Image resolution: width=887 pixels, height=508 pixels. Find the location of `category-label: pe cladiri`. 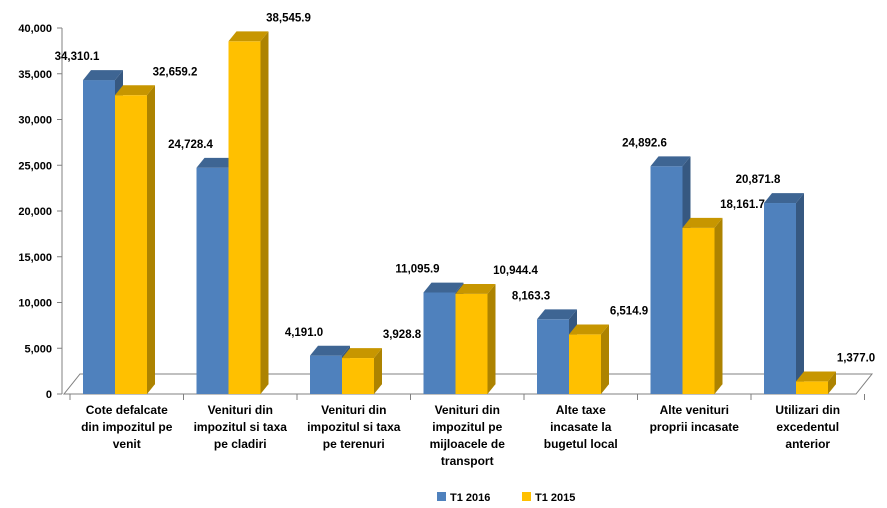

category-label: pe cladiri is located at coordinates (240, 444).